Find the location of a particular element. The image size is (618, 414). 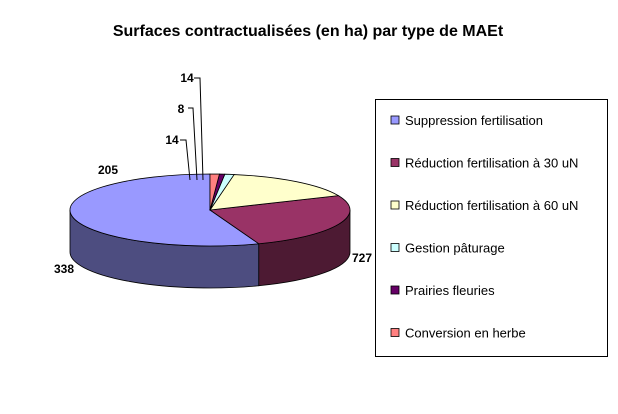

legend-label-5: Prairies fleuries is located at coordinates (450, 290).